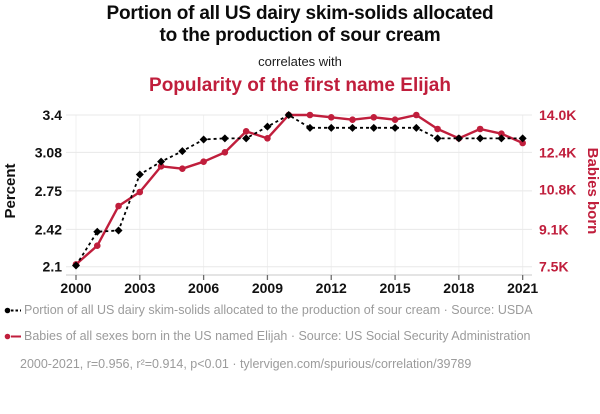  Describe the element at coordinates (48, 229) in the screenshot. I see `left-y-tick-label: 2.42` at that location.